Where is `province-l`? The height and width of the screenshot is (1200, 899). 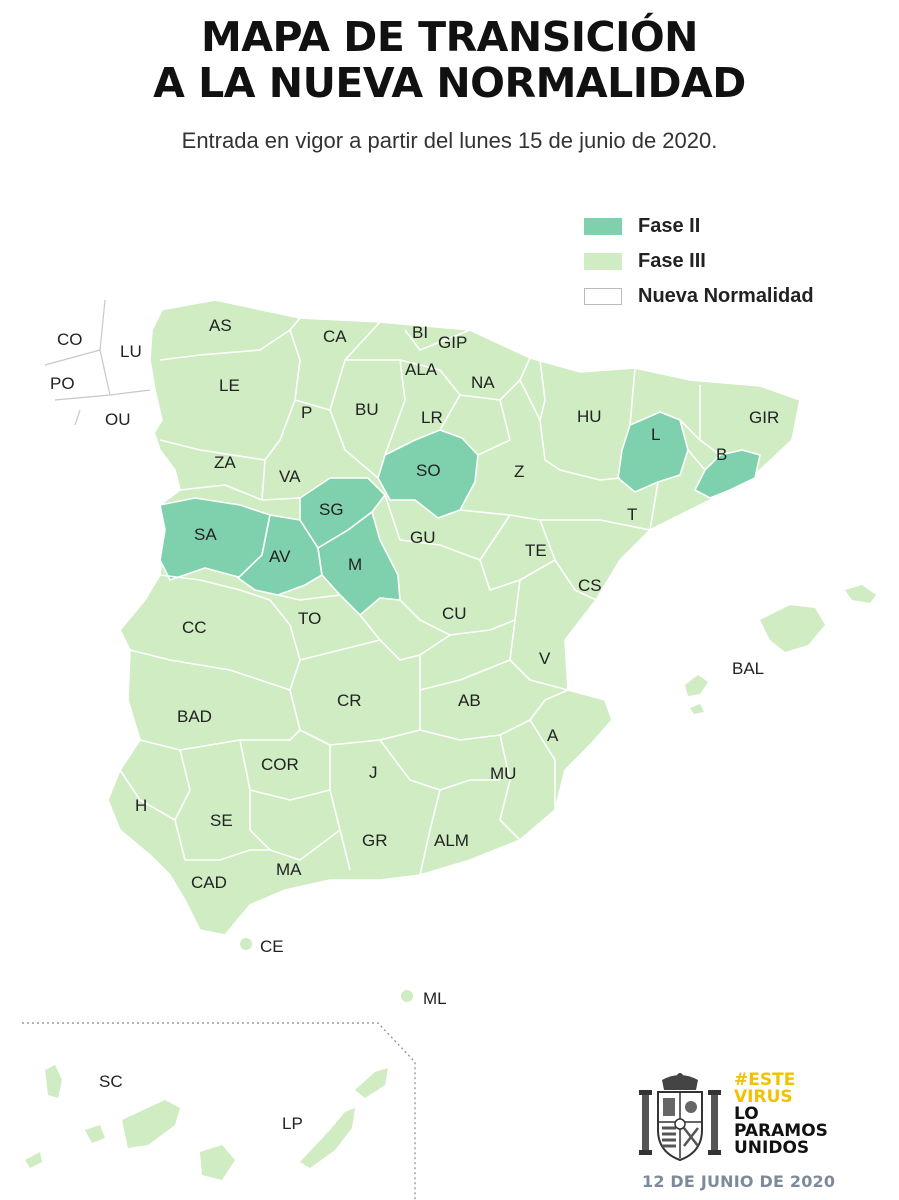 province-l is located at coordinates (653, 452).